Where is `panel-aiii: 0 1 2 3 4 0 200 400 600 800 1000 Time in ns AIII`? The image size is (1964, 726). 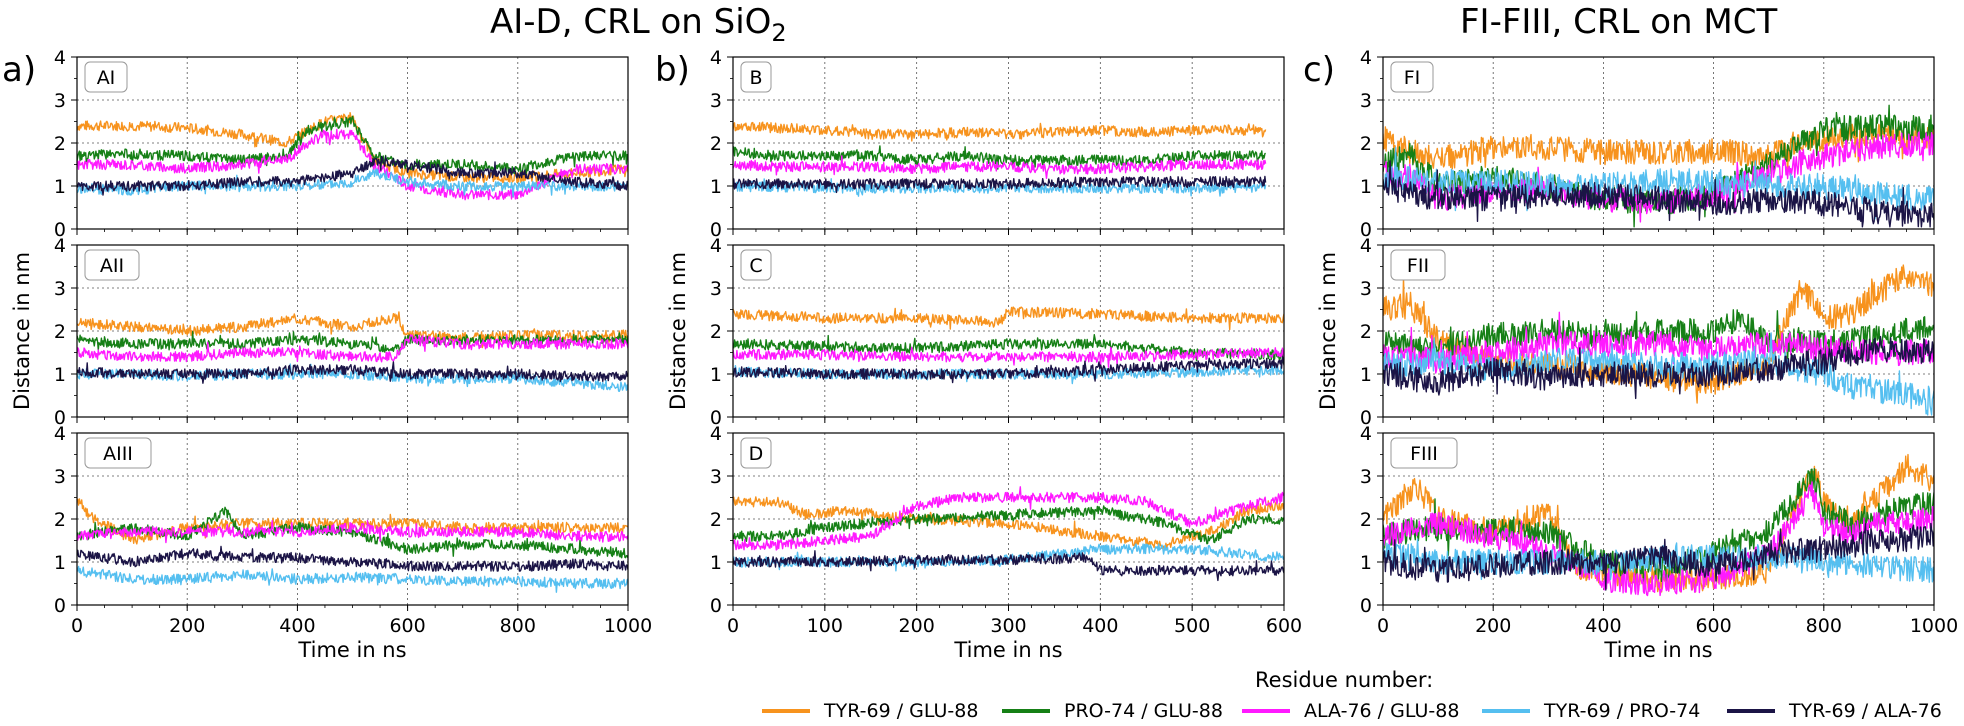 panel-aiii: 0 1 2 3 4 0 200 400 600 800 1000 Time in ns AIII is located at coordinates (353, 542).